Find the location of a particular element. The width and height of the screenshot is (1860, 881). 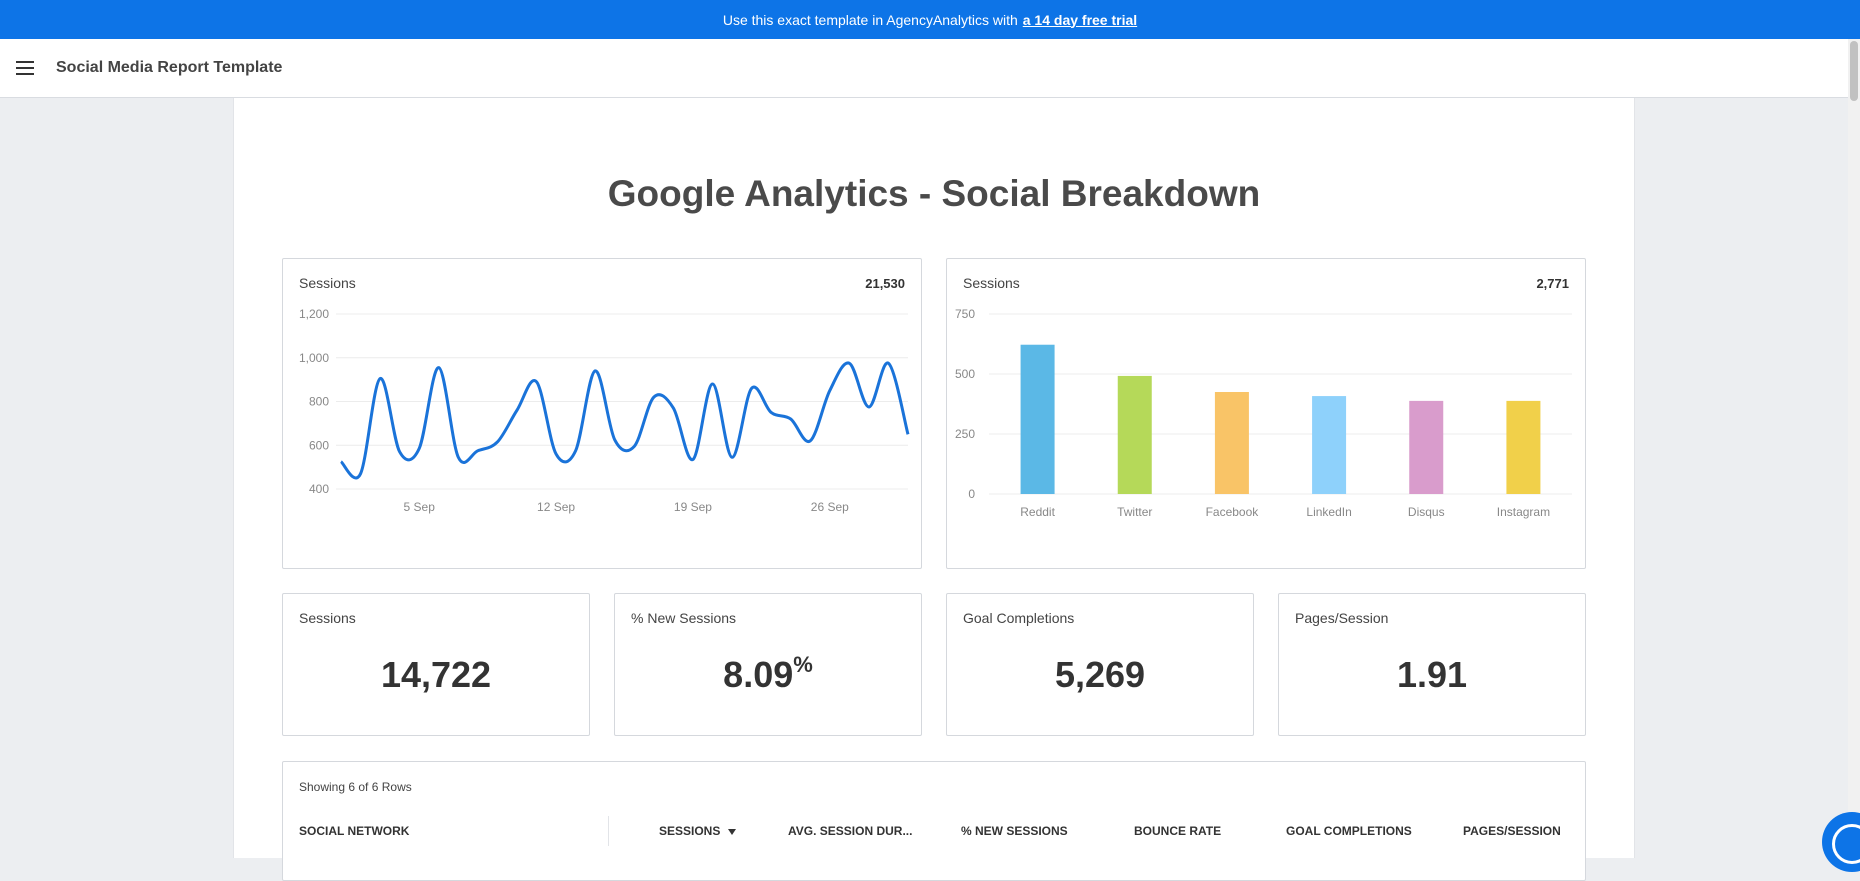

col-pages-session: PAGES/SESSION is located at coordinates (1512, 831).